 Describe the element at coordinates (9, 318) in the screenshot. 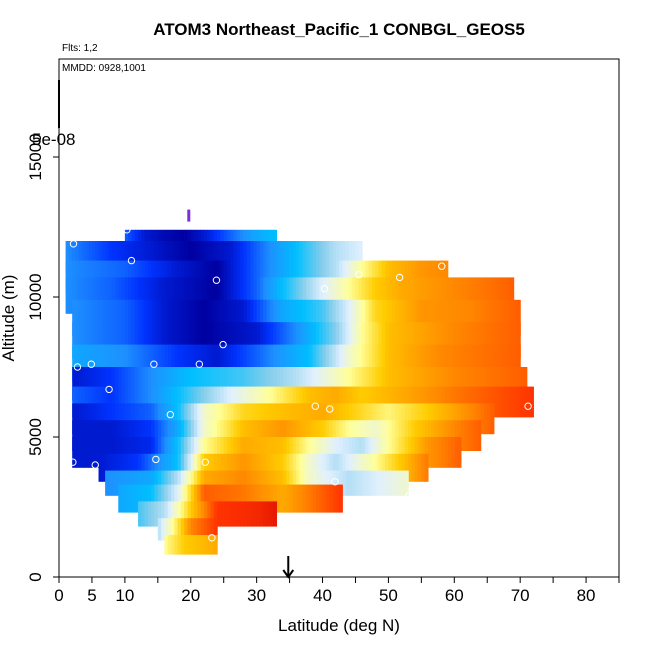

I see `y-axis-label: Altitude (m)` at that location.